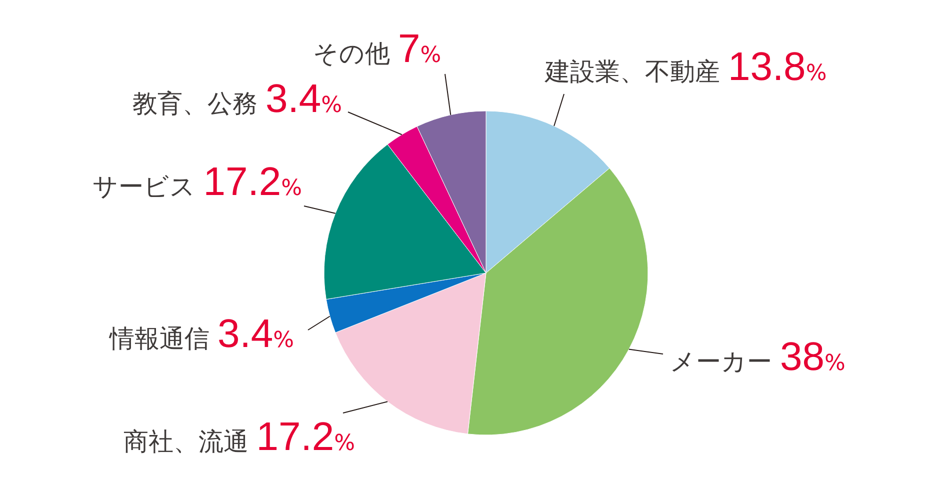  What do you see at coordinates (636, 71) in the screenshot?
I see `slice-label: 建設業、不動産` at bounding box center [636, 71].